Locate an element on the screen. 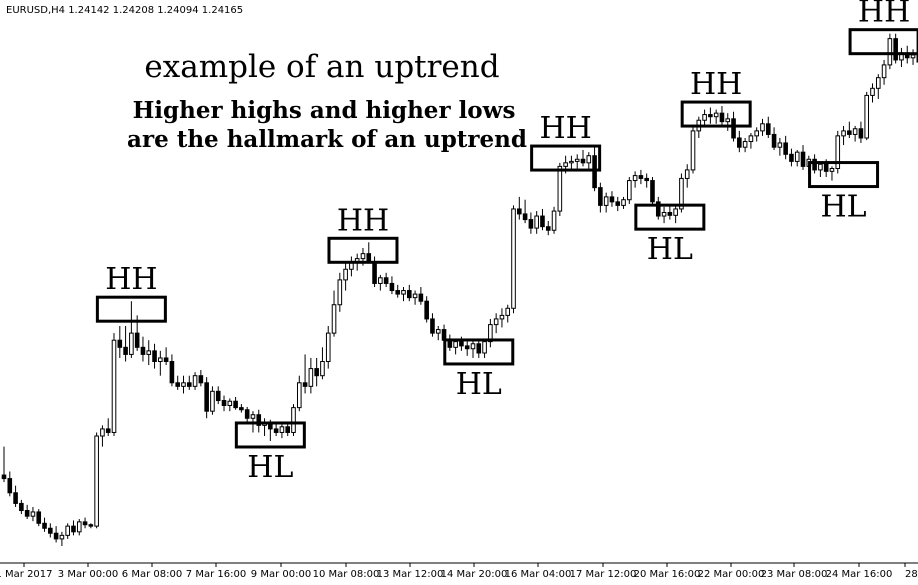 The image size is (918, 585). swing-label: HH is located at coordinates (716, 84).